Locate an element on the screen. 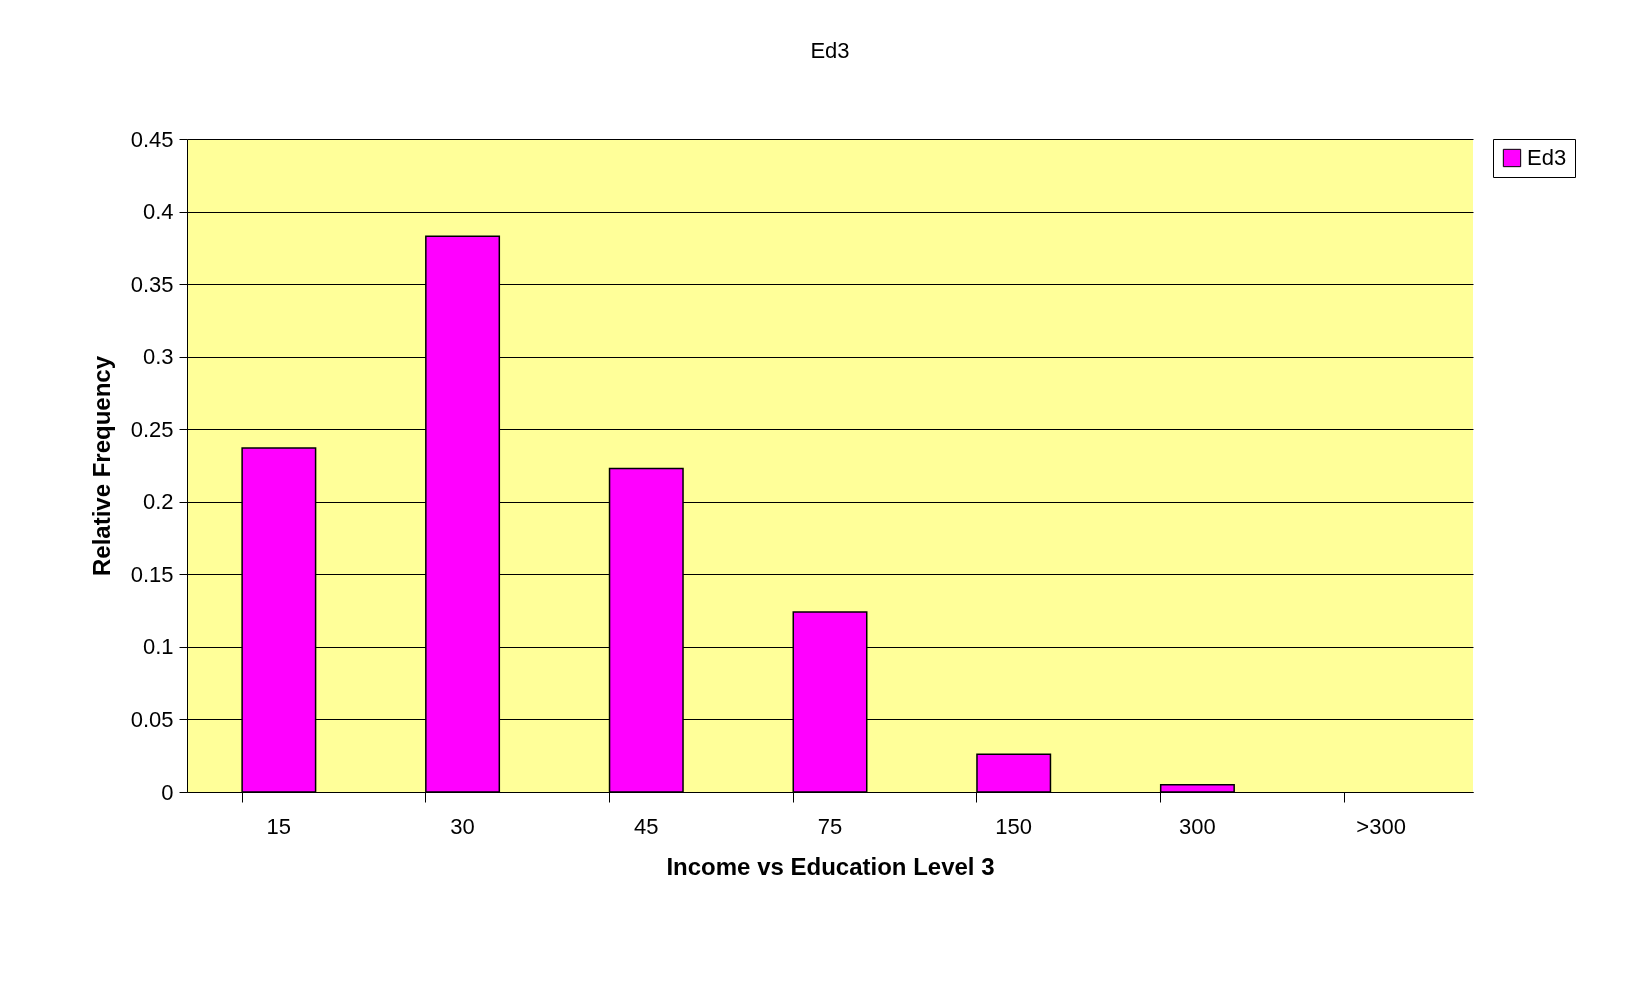 This screenshot has height=986, width=1645. y-tick-label: 0.4 is located at coordinates (158, 212).